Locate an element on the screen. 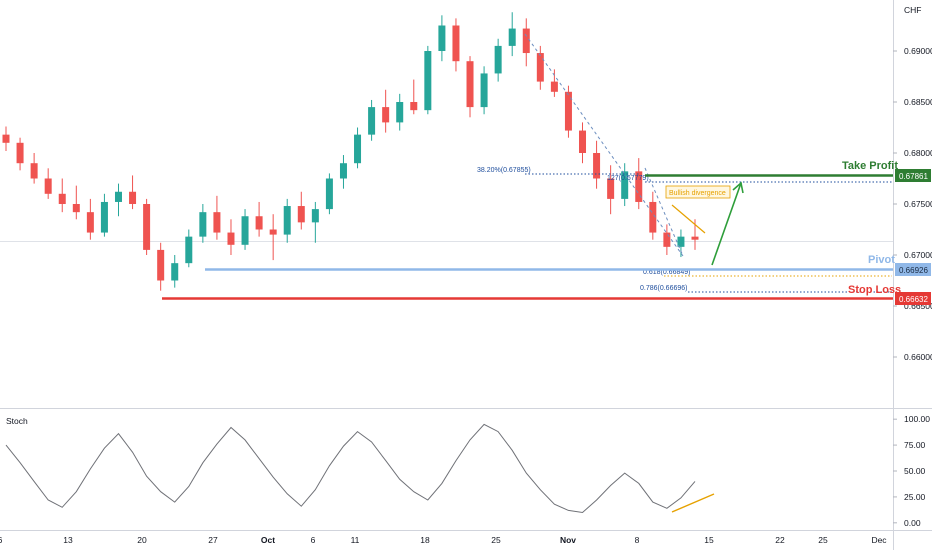 This screenshot has width=932, height=550. take-profit-badge: 0.67861 is located at coordinates (913, 176).